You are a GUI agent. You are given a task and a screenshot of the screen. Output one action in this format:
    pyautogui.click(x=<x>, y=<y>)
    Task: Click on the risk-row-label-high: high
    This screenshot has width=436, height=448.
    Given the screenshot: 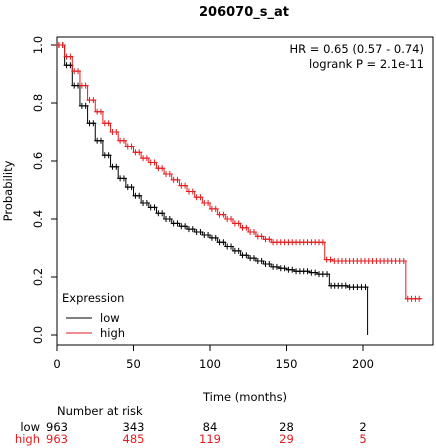 What is the action you would take?
    pyautogui.click(x=27, y=439)
    